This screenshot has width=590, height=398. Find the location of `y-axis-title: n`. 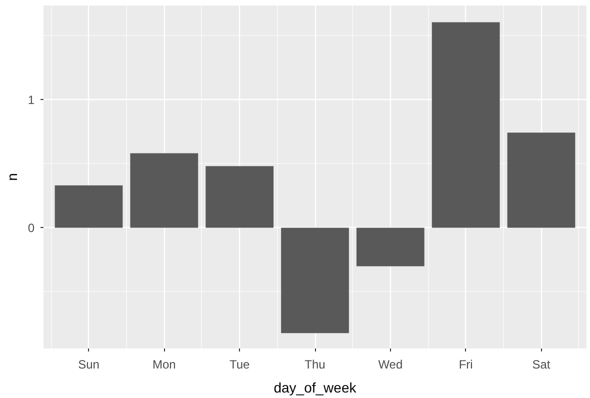

y-axis-title: n is located at coordinates (12, 177).